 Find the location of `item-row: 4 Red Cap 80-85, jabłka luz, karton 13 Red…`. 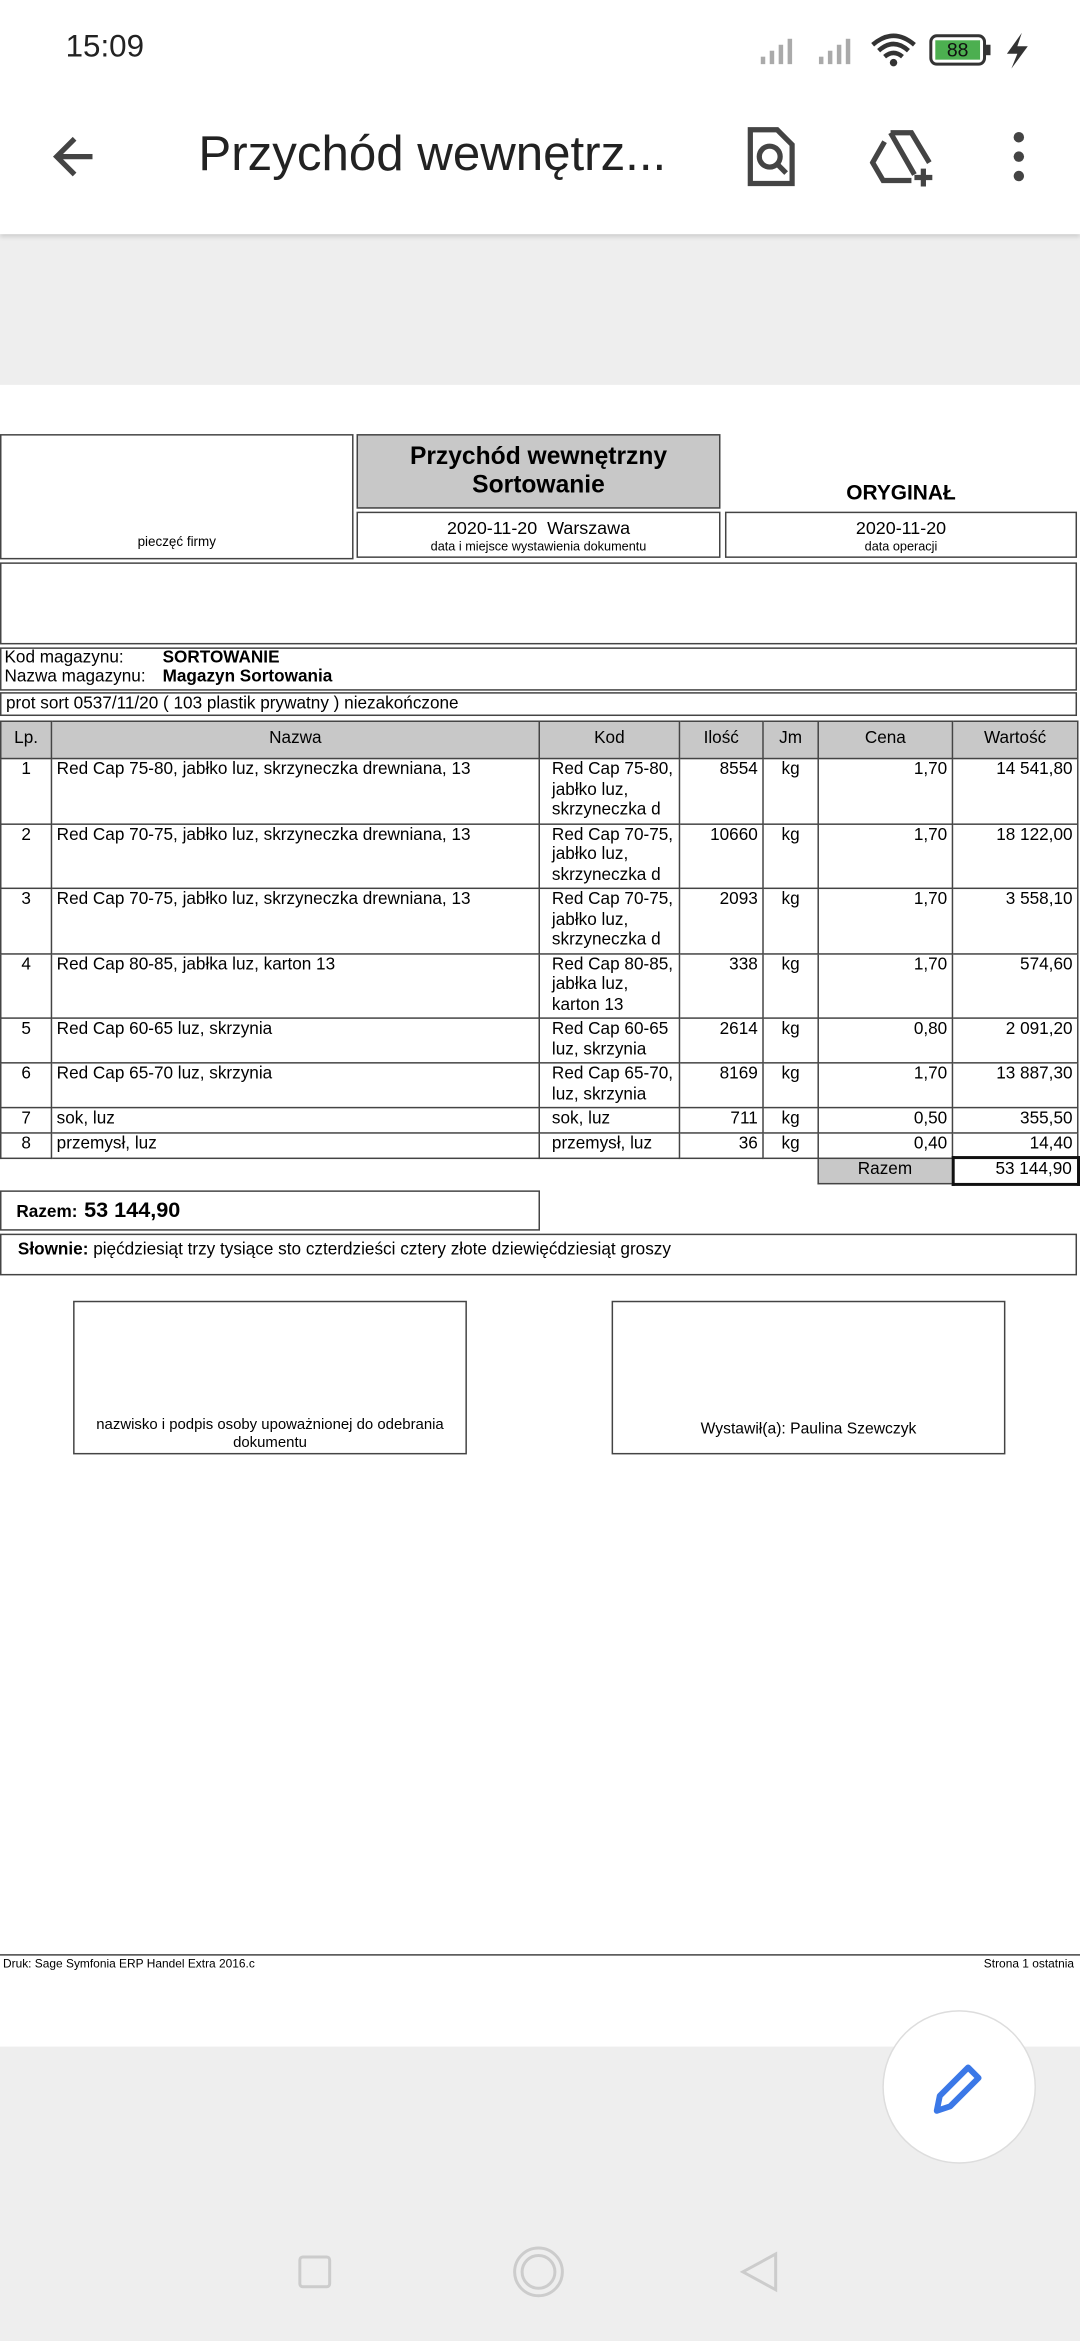

item-row: 4 Red Cap 80-85, jabłka luz, karton 13 Red… is located at coordinates (539, 985).